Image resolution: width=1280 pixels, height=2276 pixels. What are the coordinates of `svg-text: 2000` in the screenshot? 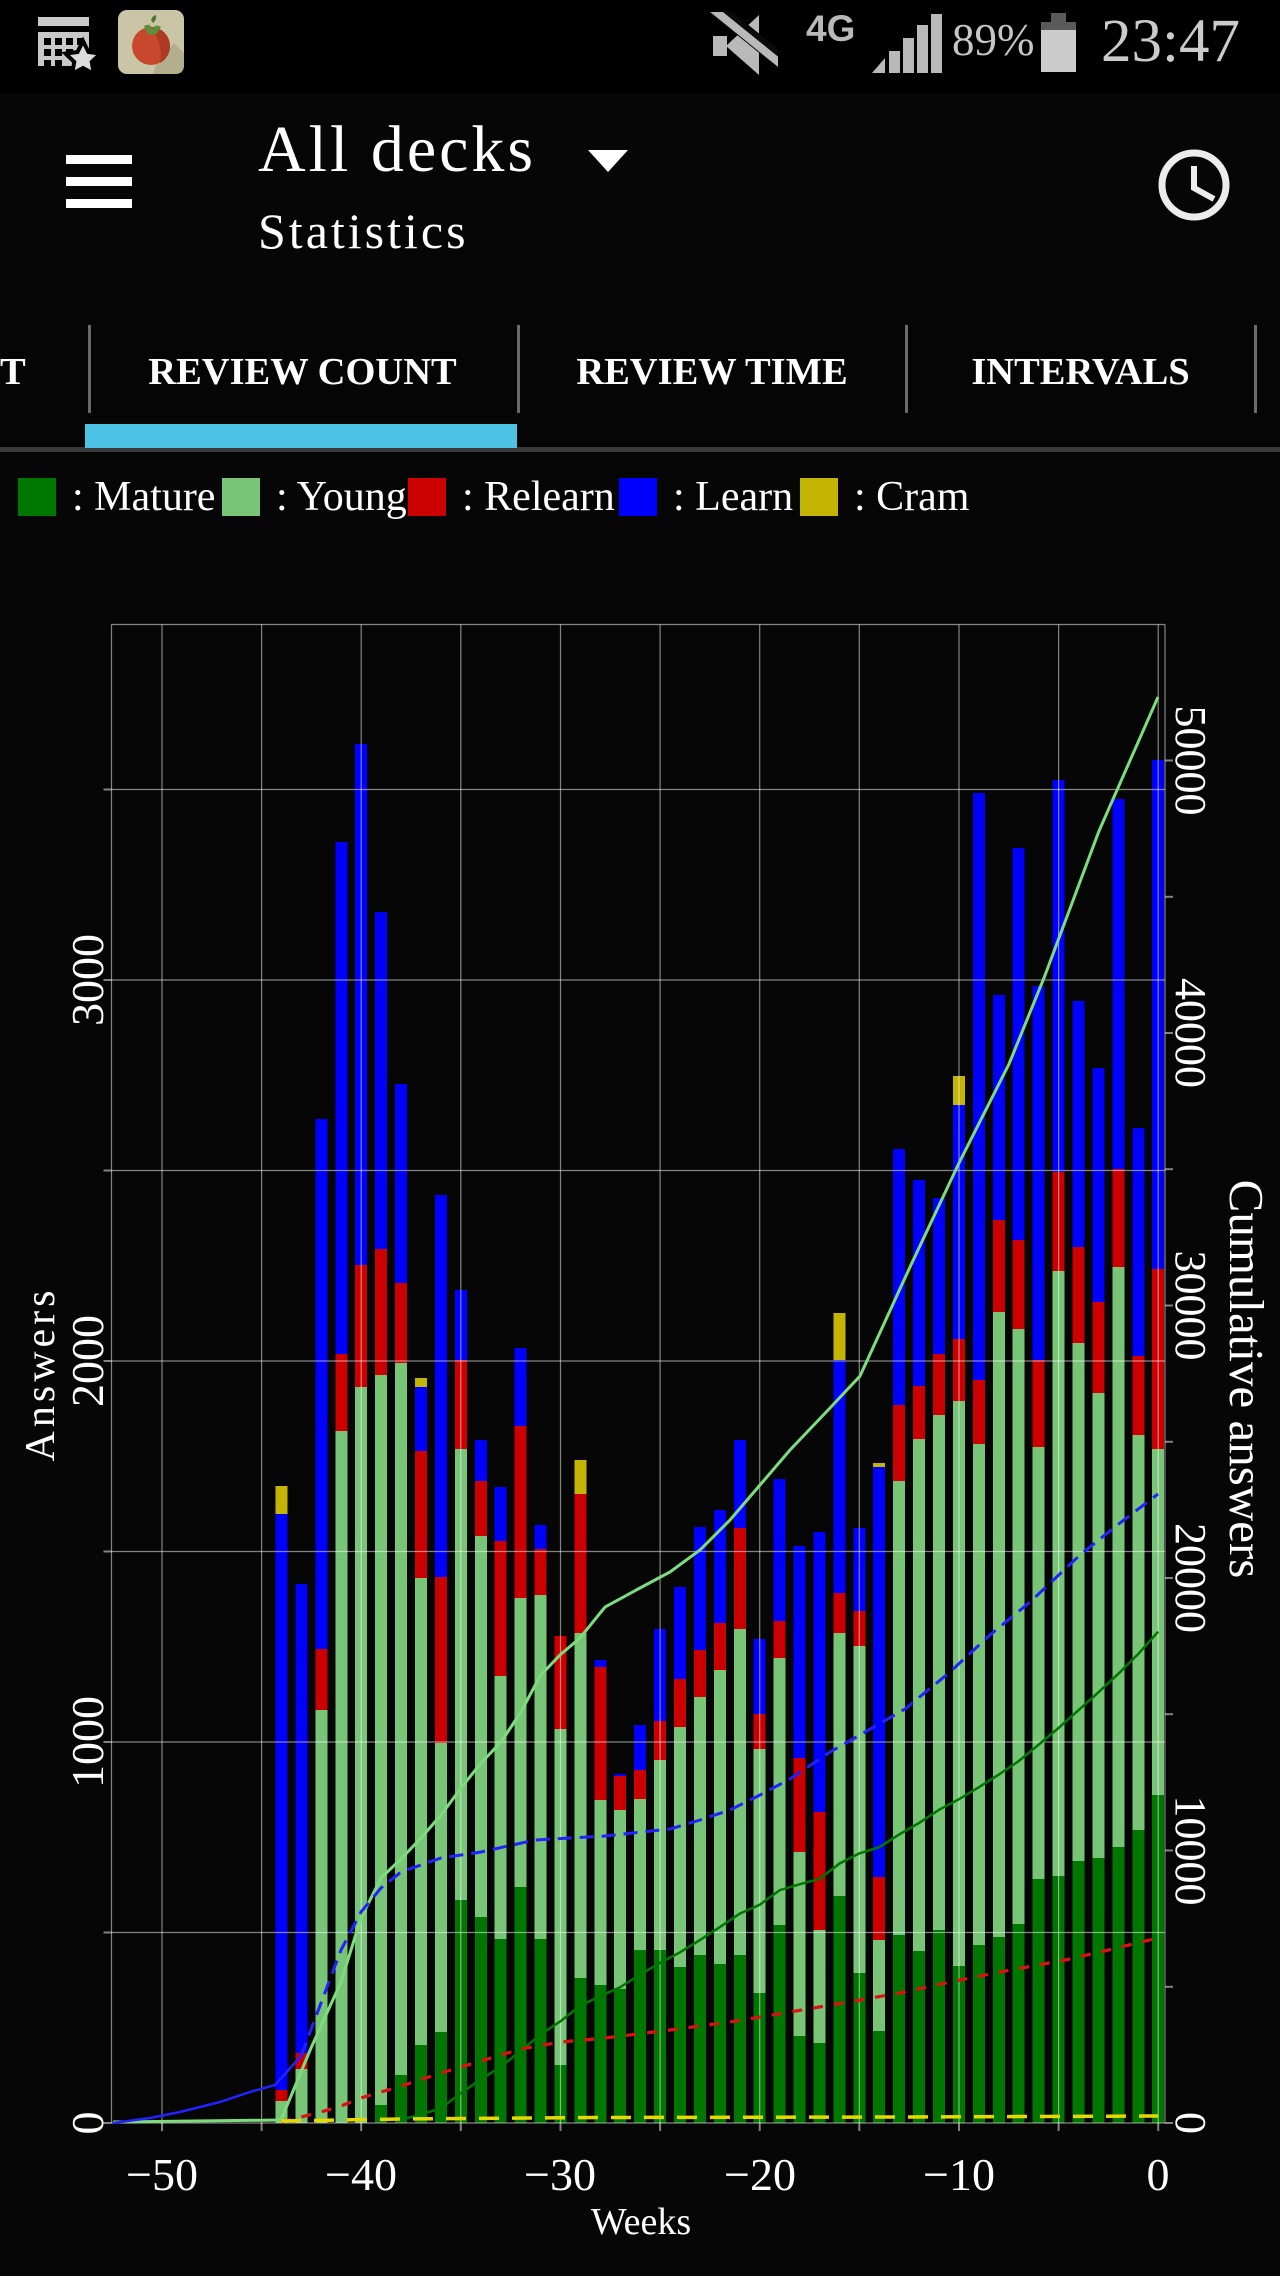 It's located at (87, 1361).